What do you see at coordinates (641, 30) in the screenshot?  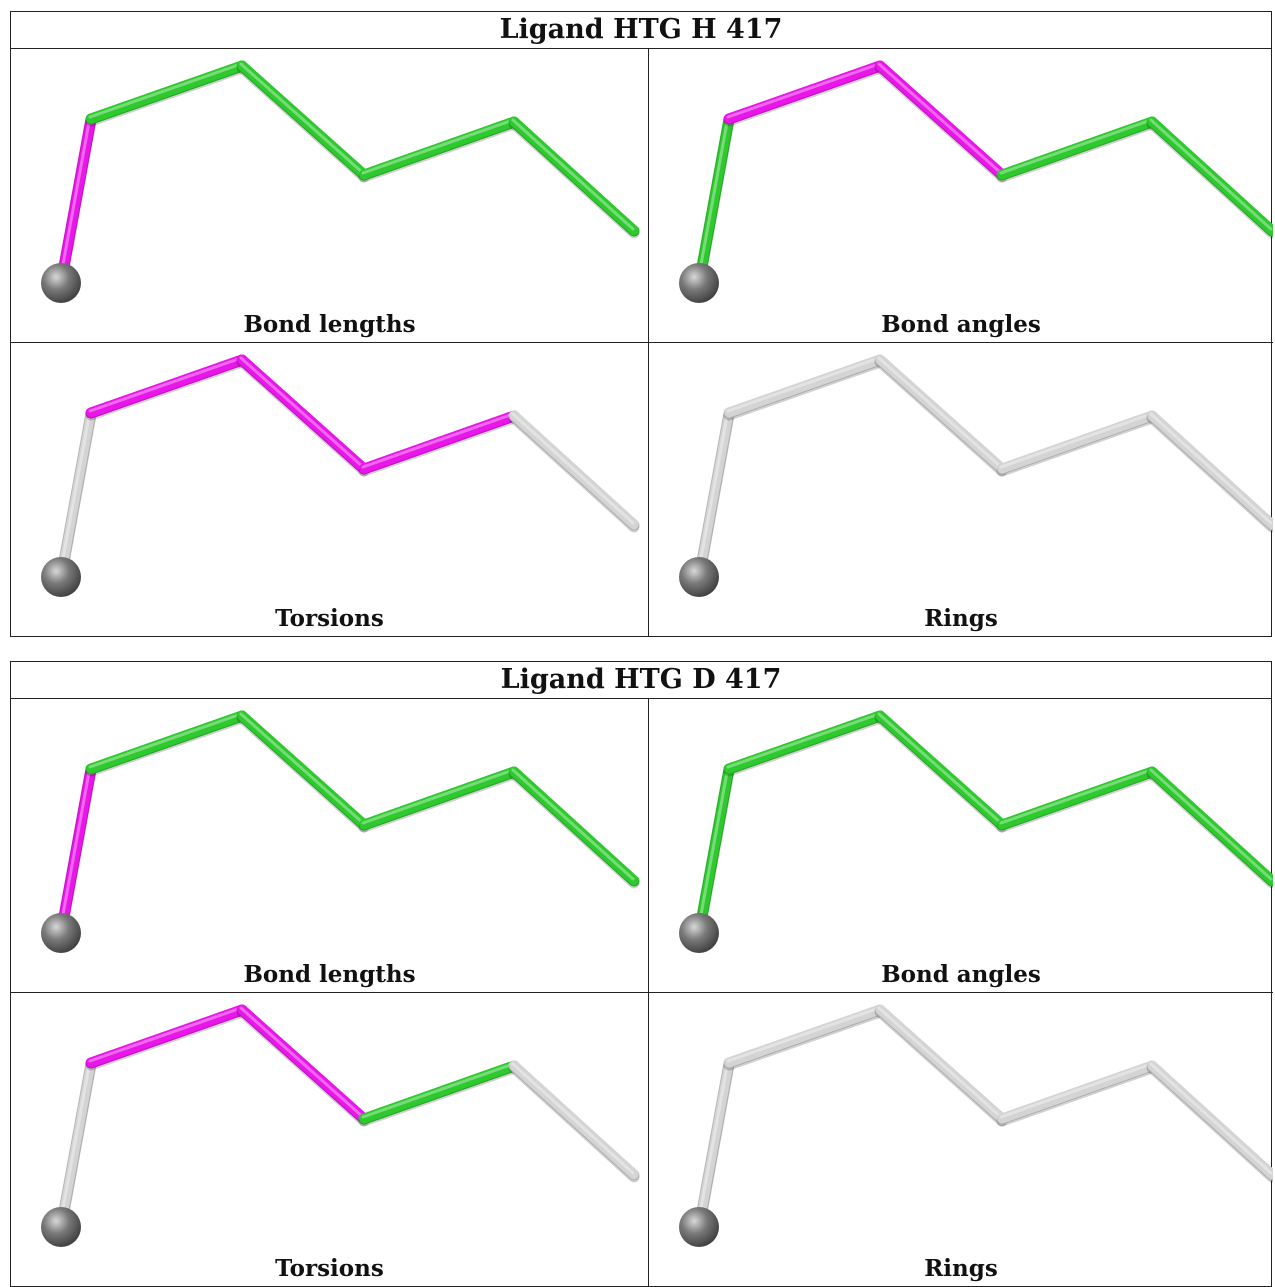 I see `ligand-title: Ligand HTG H 417` at bounding box center [641, 30].